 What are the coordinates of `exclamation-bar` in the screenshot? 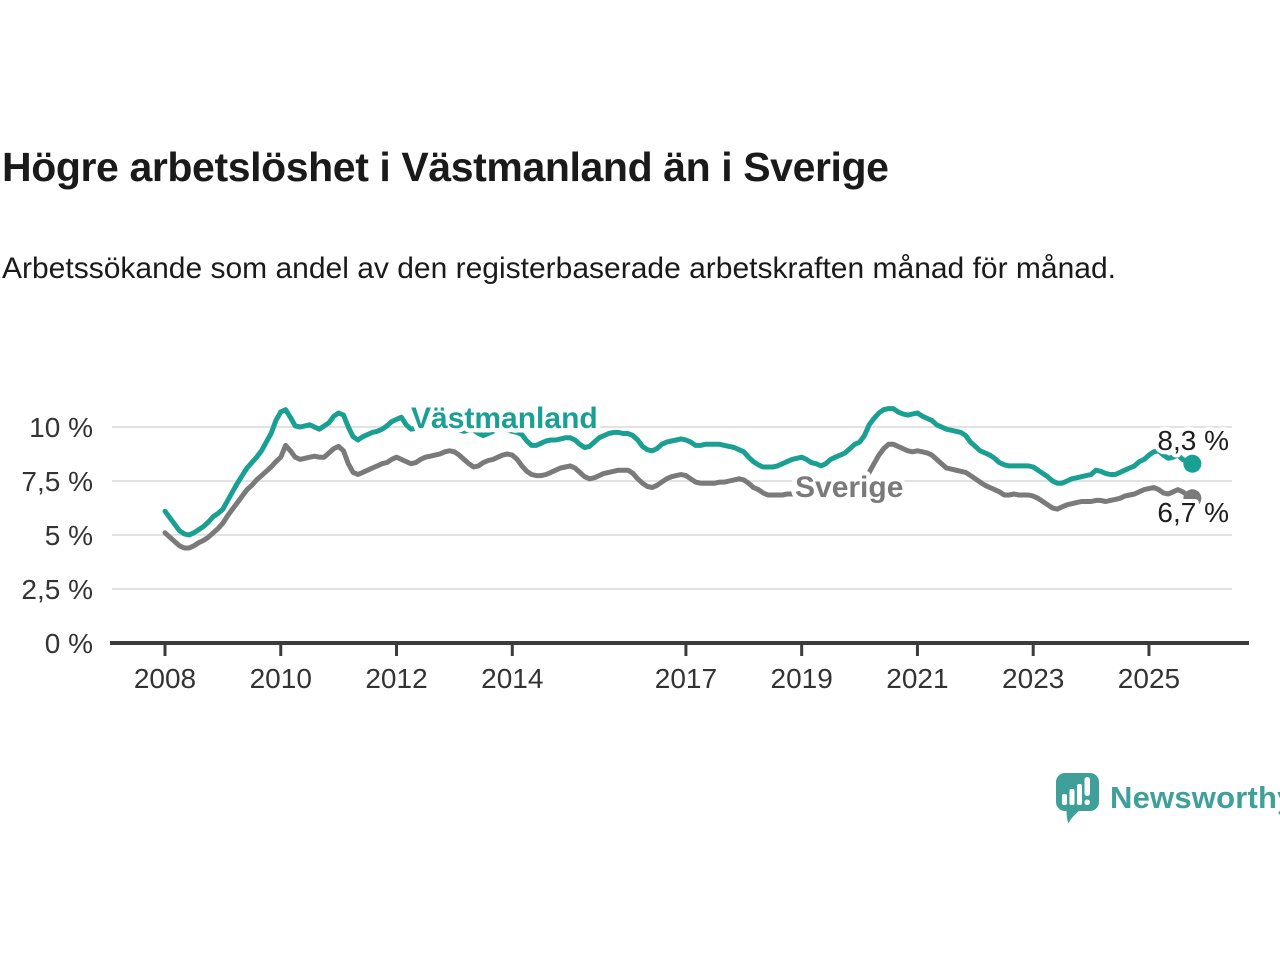 It's located at (1087, 786).